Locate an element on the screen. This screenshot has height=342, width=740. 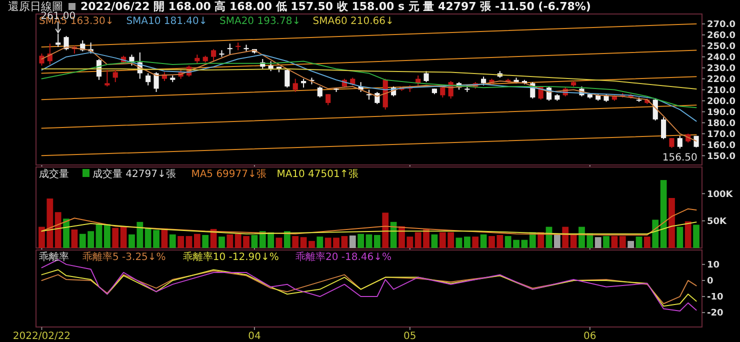
chart-subtitle: 2022/06/22 開 168.00 高 168.00 低 157.50 收 158.00 s 元 量 42797 張 -11.50 (-6.78%) is located at coordinates (335, 6).